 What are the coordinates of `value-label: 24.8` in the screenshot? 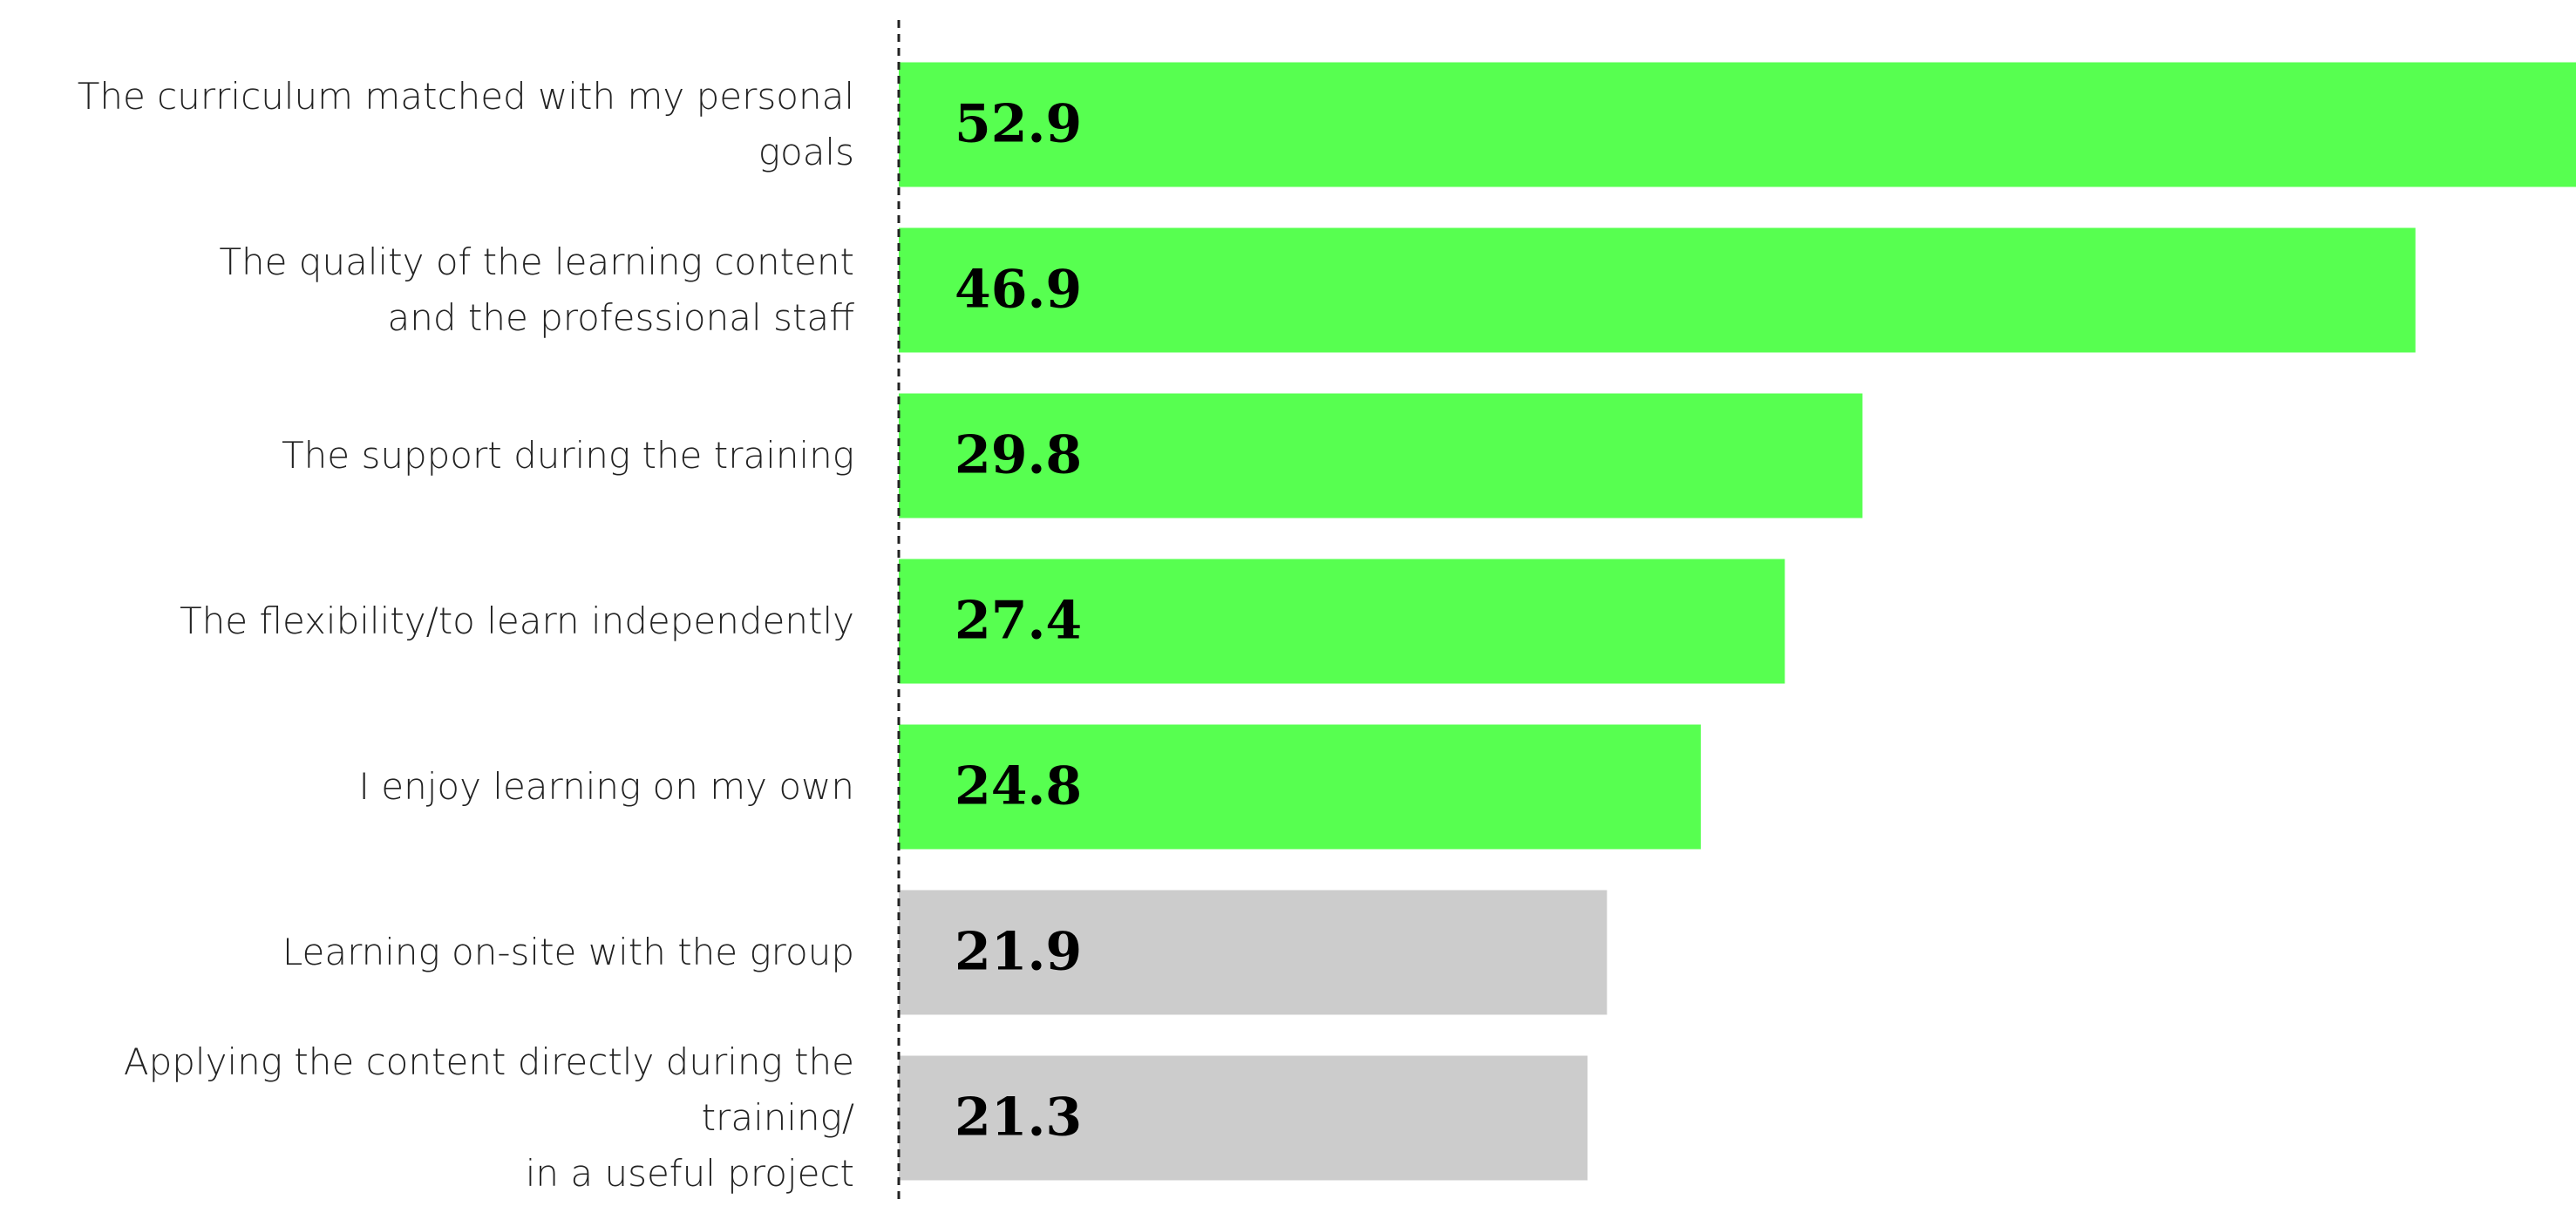 It's located at (1019, 787).